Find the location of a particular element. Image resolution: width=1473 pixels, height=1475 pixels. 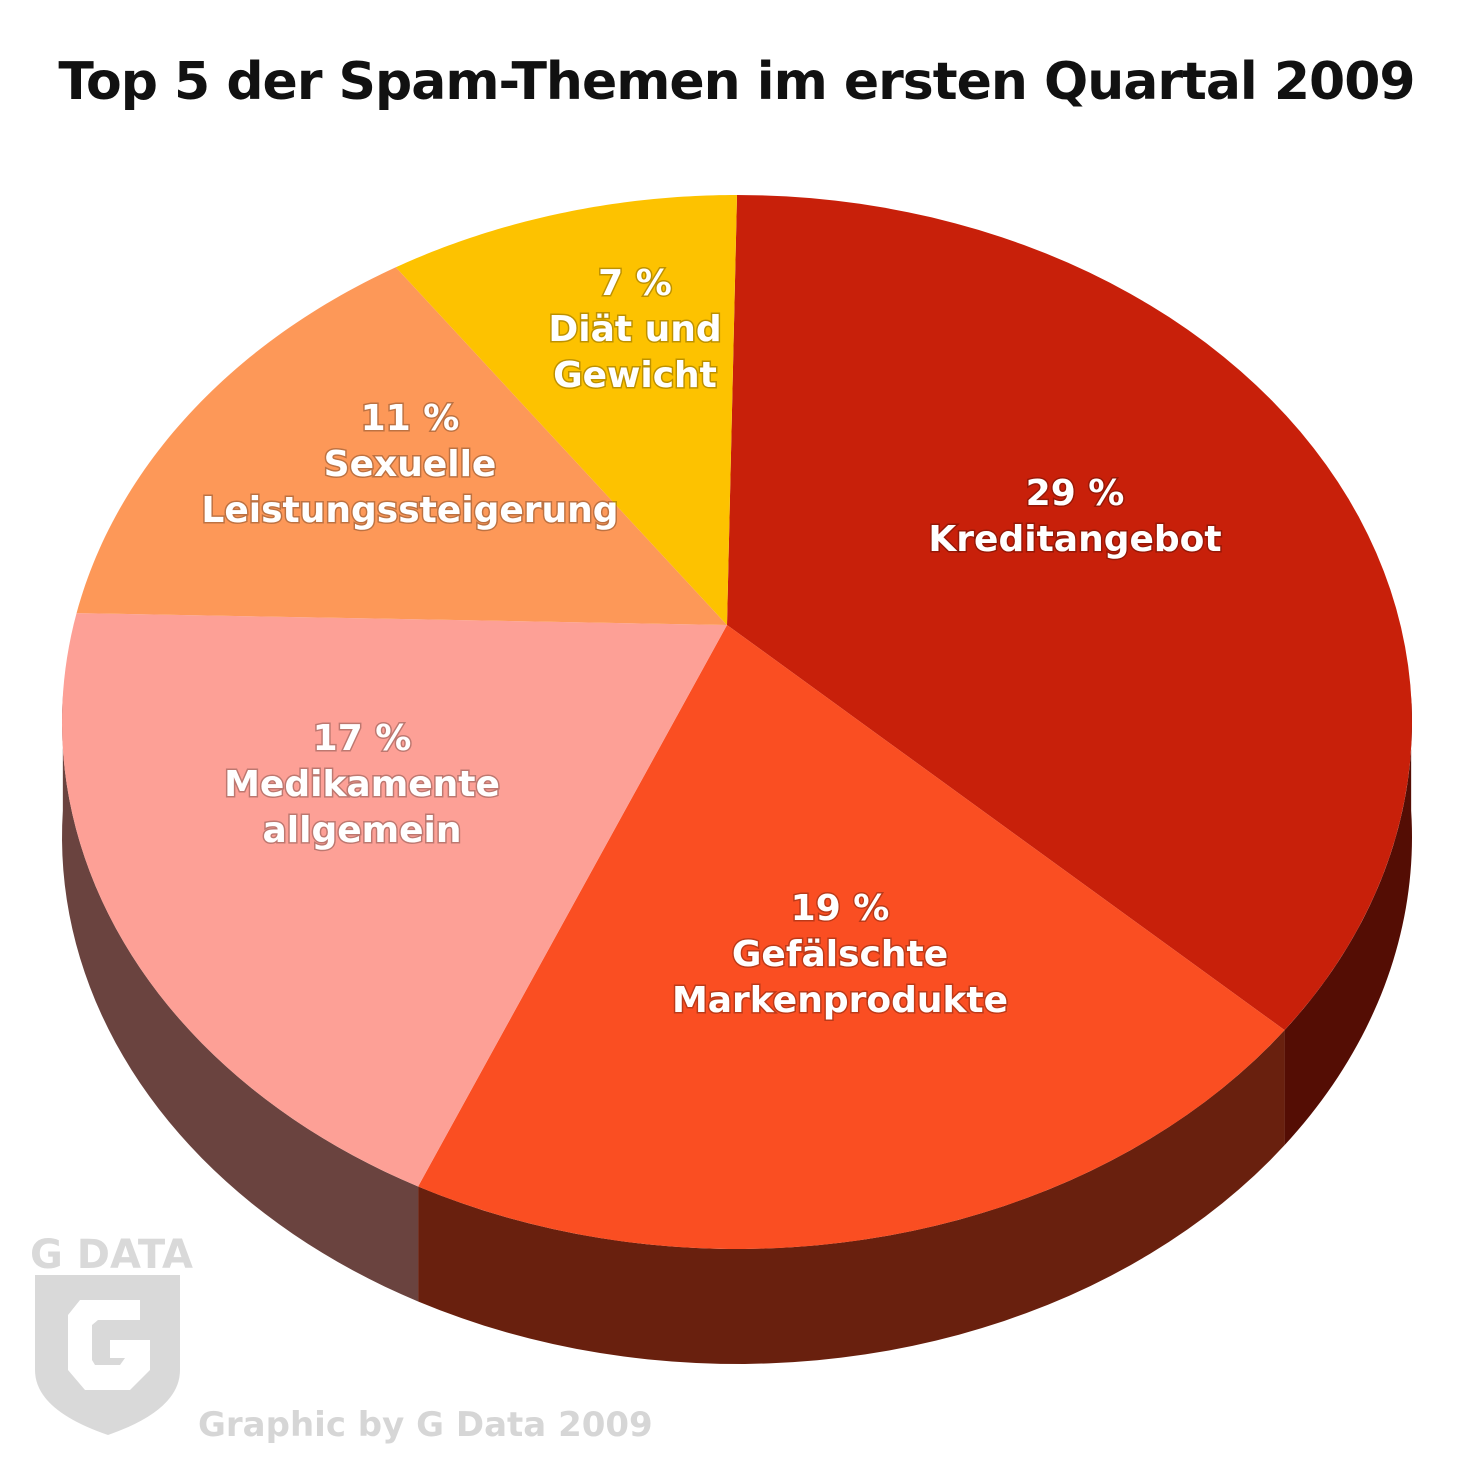

slice-value-label: 7 % is located at coordinates (635, 283).